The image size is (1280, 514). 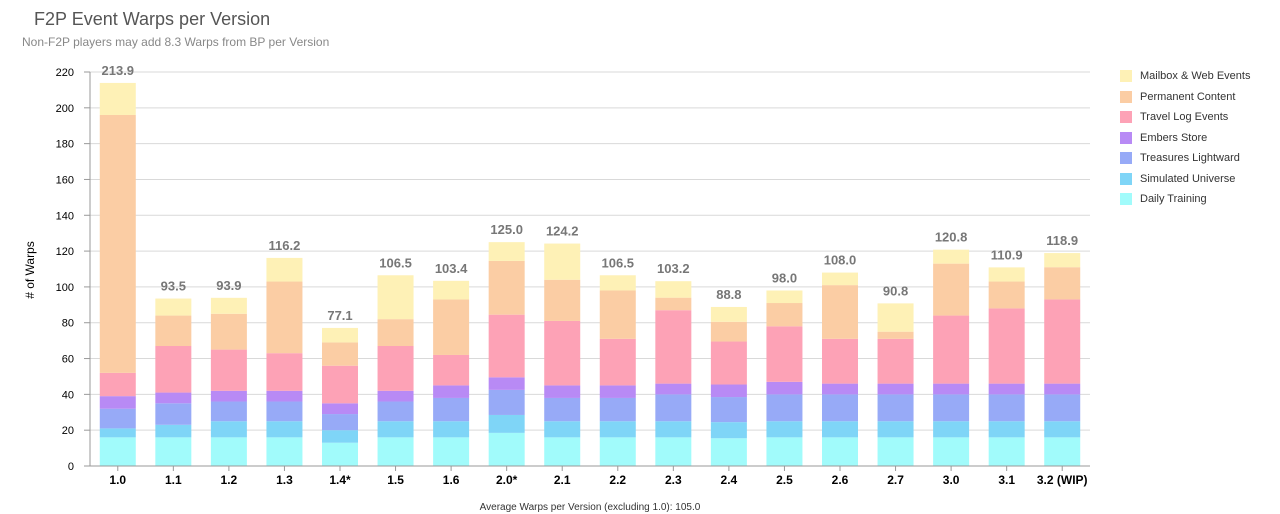 I want to click on legend-entry: Daily Training, so click(x=1185, y=199).